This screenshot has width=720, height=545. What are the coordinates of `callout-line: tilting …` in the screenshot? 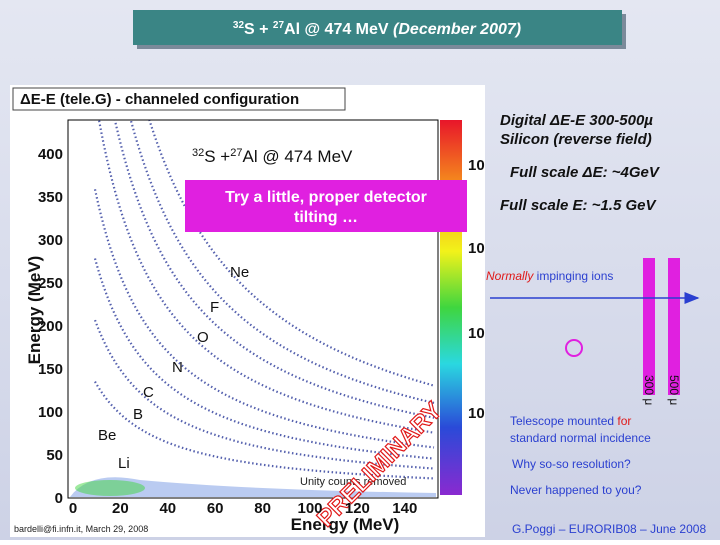 It's located at (326, 217).